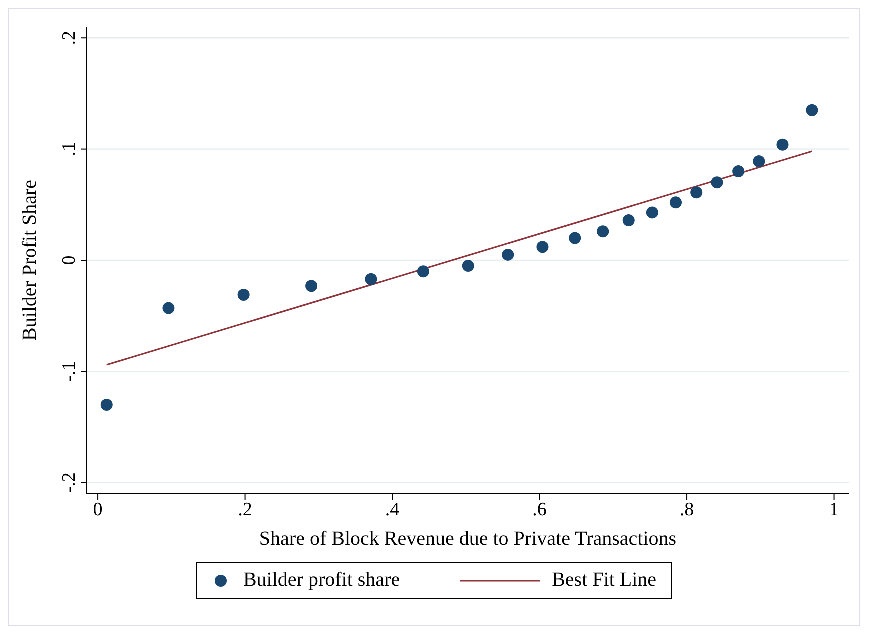 The image size is (871, 637). What do you see at coordinates (69, 261) in the screenshot?
I see `y-tick-label: 0` at bounding box center [69, 261].